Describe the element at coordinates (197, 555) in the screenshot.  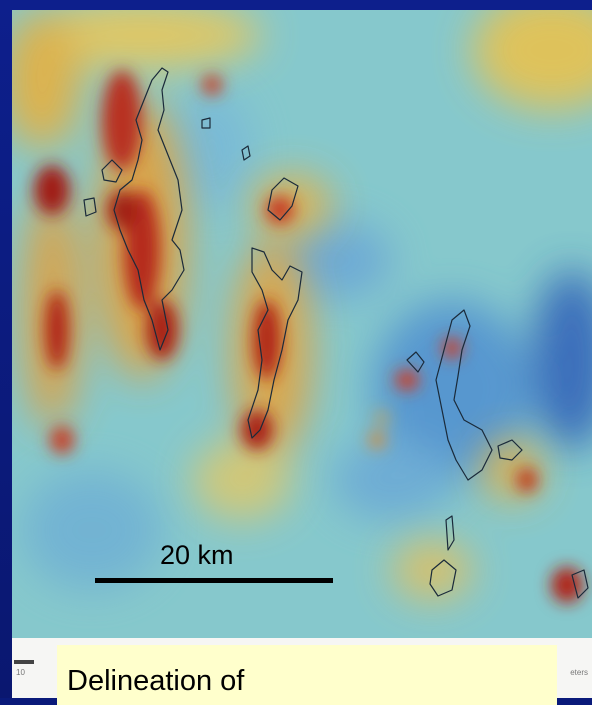
I see `scale-label: 20 km` at that location.